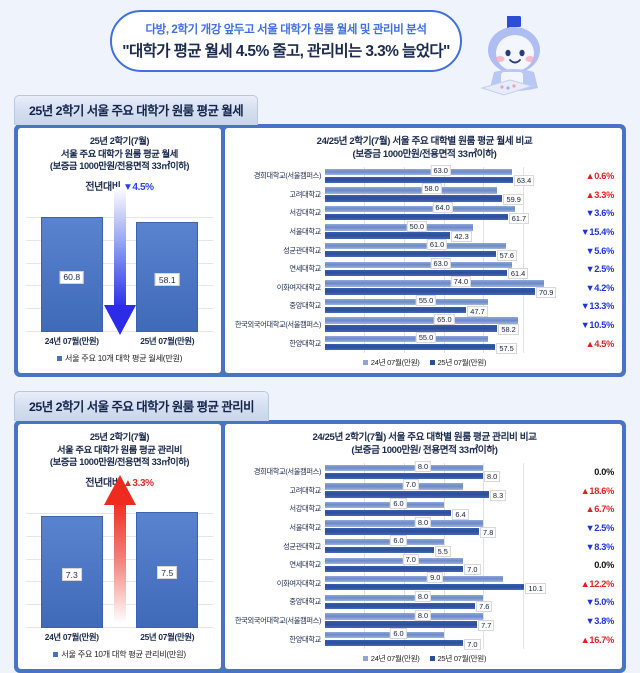  What do you see at coordinates (424, 450) in the screenshot?
I see `s2-right-title-line2: (보증금 1000만원/ 전용면적 33㎡이하)` at bounding box center [424, 450].